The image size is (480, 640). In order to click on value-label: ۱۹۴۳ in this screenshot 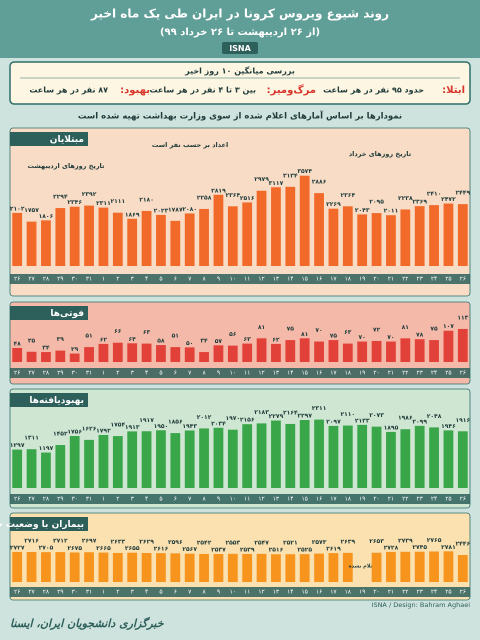, I will do `click(189, 426)`.